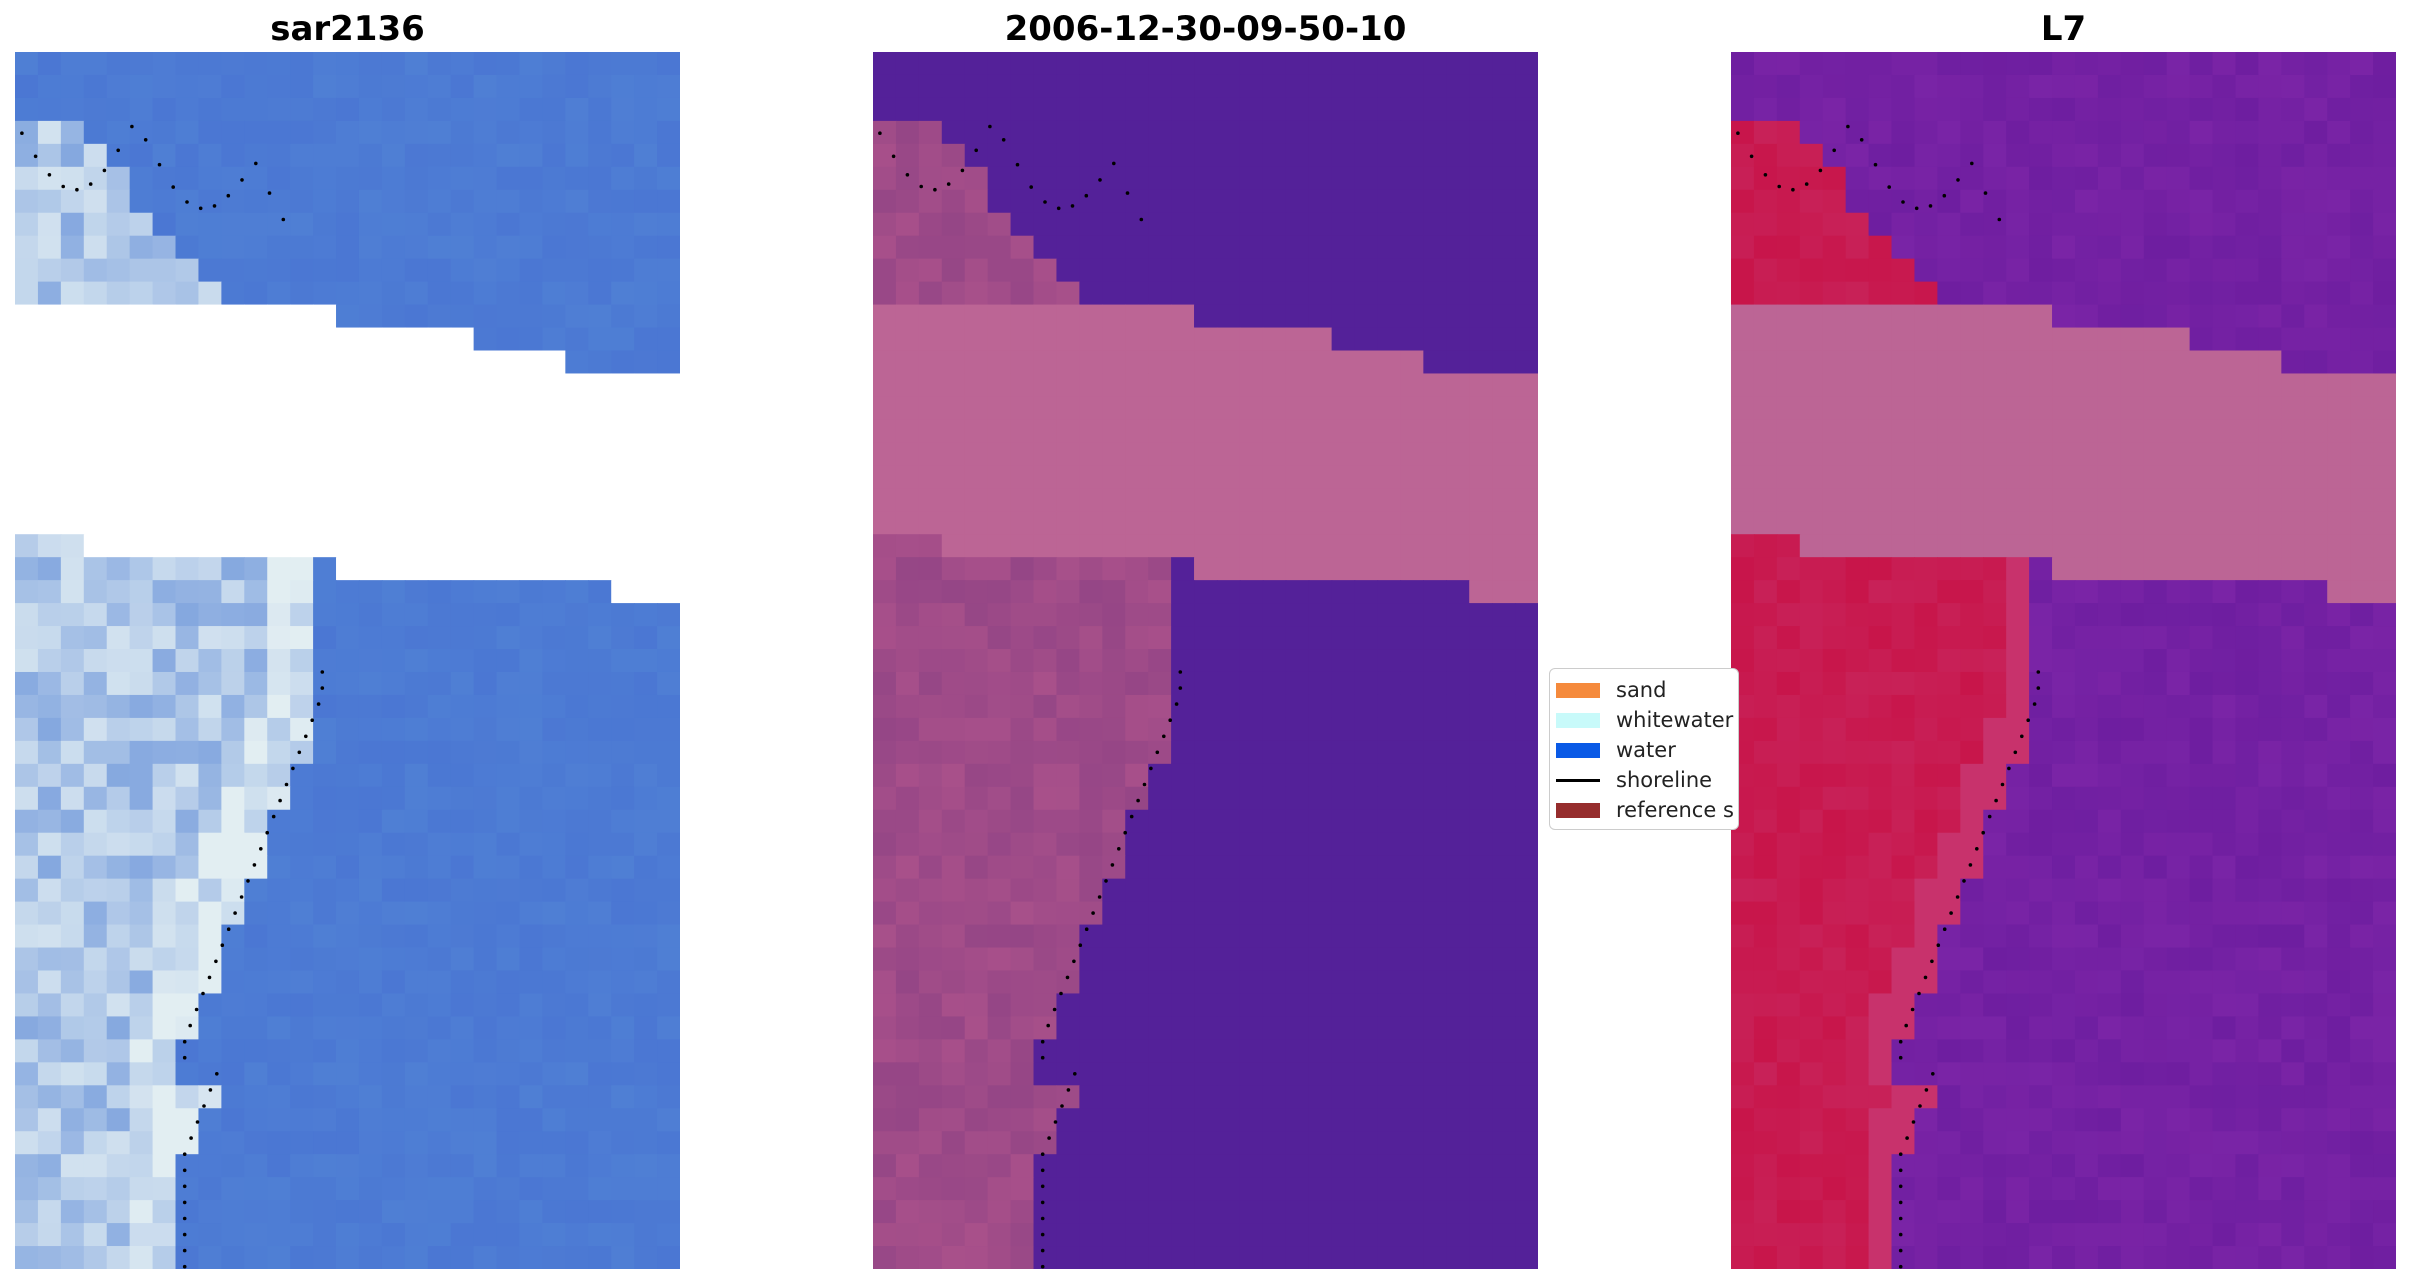  Describe the element at coordinates (2063, 29) in the screenshot. I see `panel-title-l7: L7` at that location.